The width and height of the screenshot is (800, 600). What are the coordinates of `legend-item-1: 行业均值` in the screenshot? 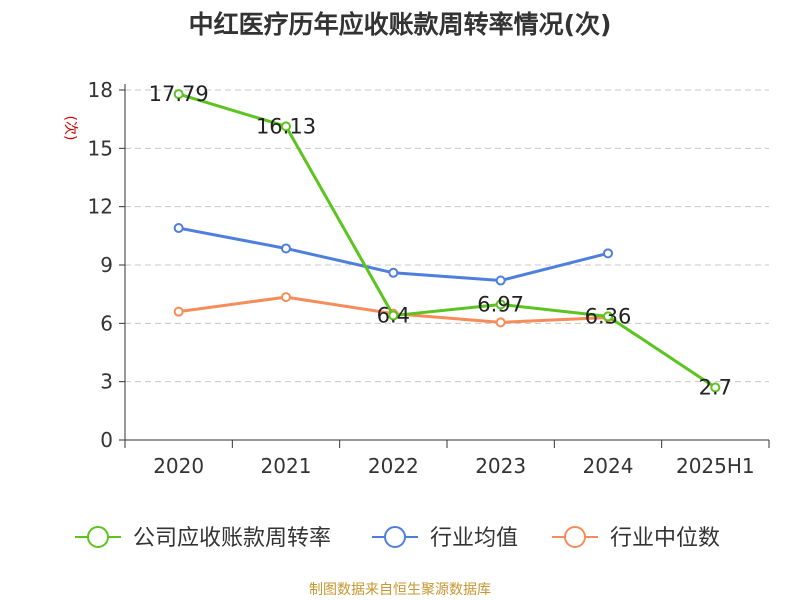 It's located at (445, 538).